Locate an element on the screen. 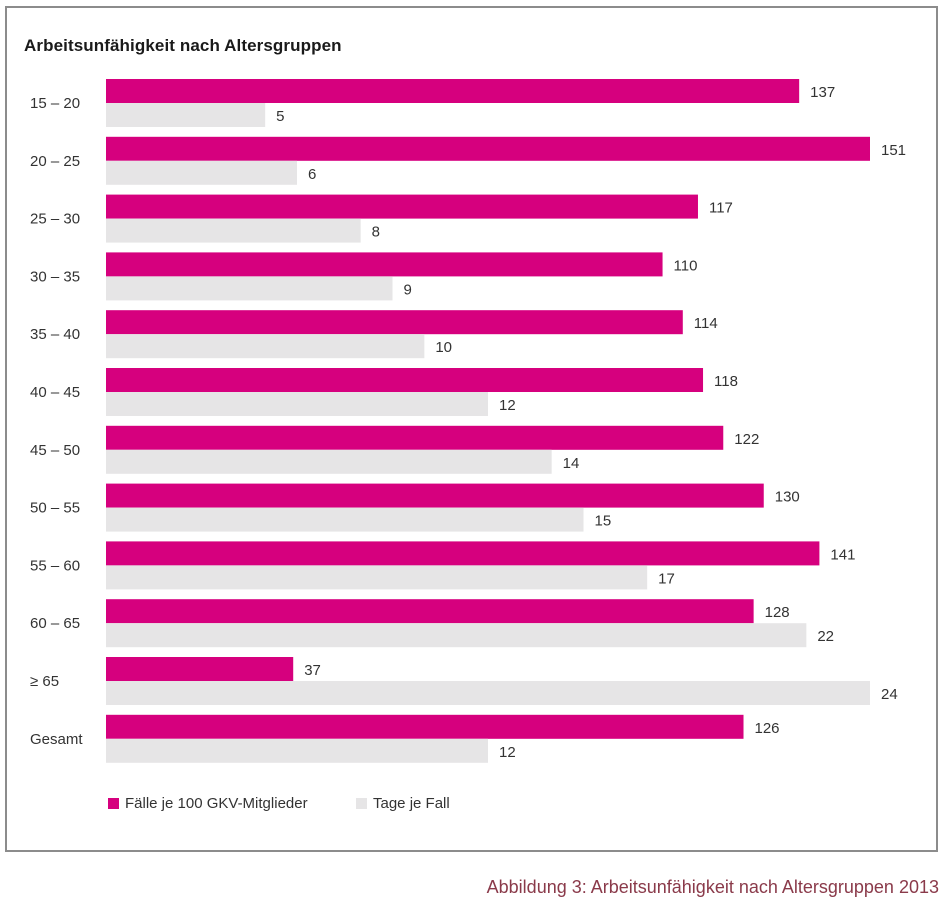 The image size is (945, 904). legend-item-faelle: Fälle je 100 GKV-Mitglieder is located at coordinates (208, 803).